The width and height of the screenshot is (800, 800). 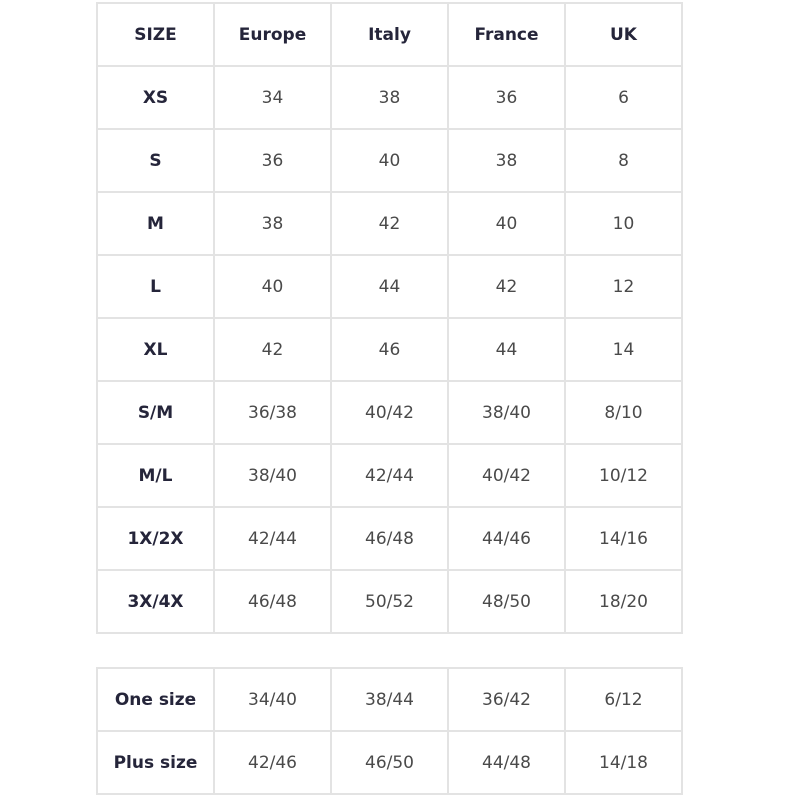 I want to click on size-value-cell: 6/12, so click(x=623, y=699).